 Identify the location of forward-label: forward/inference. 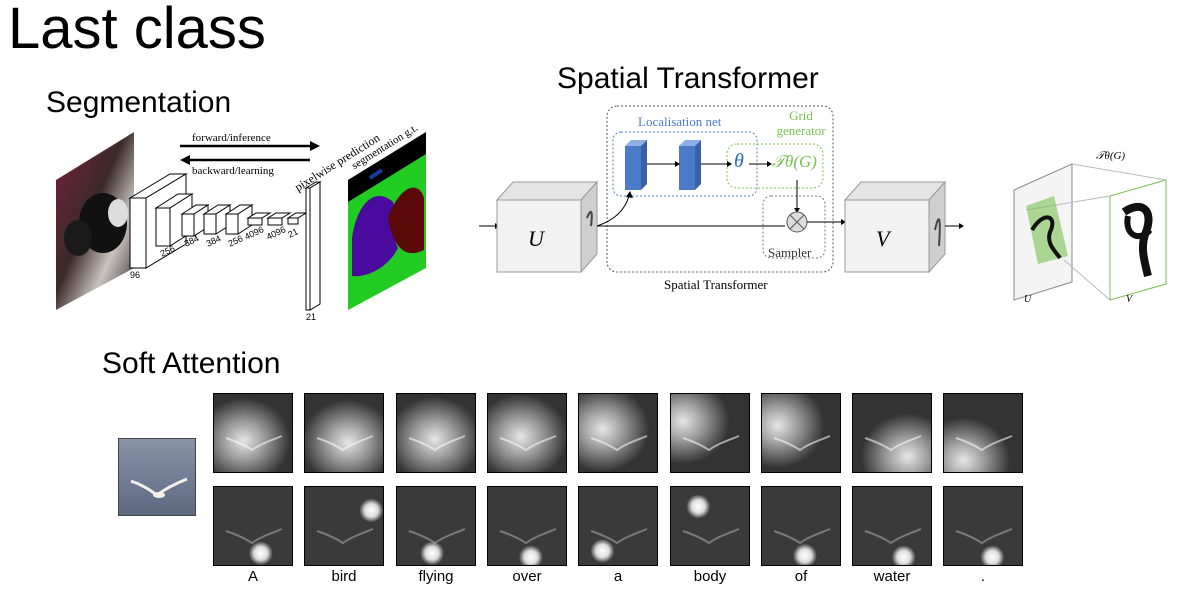
(231, 138).